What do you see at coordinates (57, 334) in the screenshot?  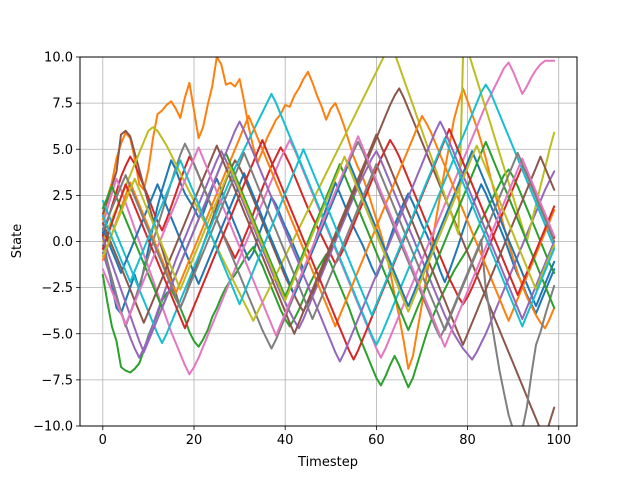 I see `y-tick-label: −5.0` at bounding box center [57, 334].